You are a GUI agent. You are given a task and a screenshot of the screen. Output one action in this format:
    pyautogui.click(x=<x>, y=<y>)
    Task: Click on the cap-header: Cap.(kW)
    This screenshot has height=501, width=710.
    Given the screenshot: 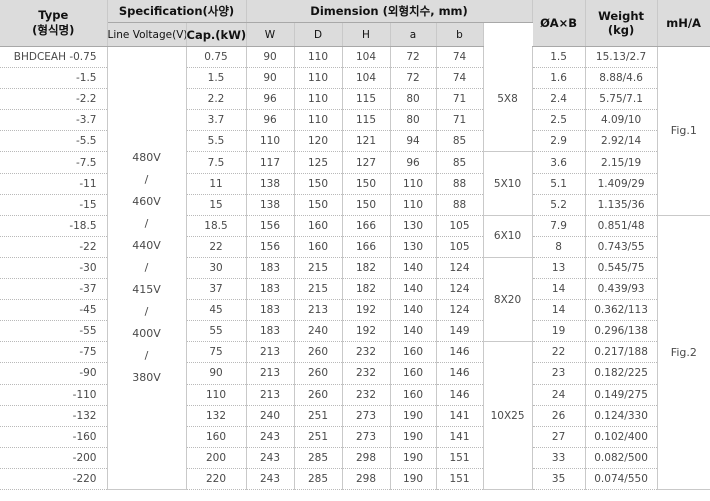 What is the action you would take?
    pyautogui.click(x=216, y=34)
    